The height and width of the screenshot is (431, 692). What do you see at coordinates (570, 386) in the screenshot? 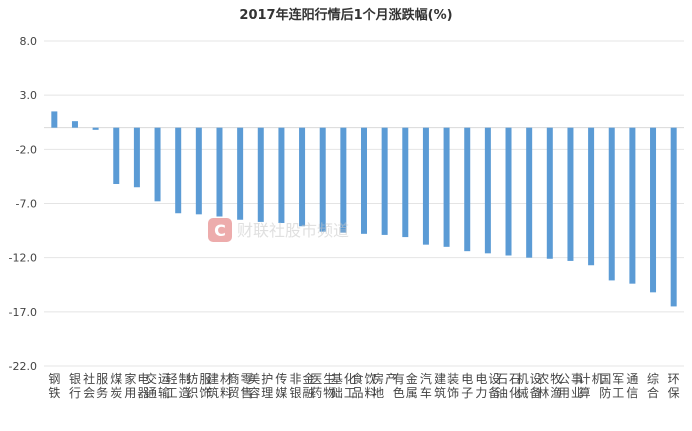
I see `x-category-label: 公用事业` at bounding box center [570, 386].